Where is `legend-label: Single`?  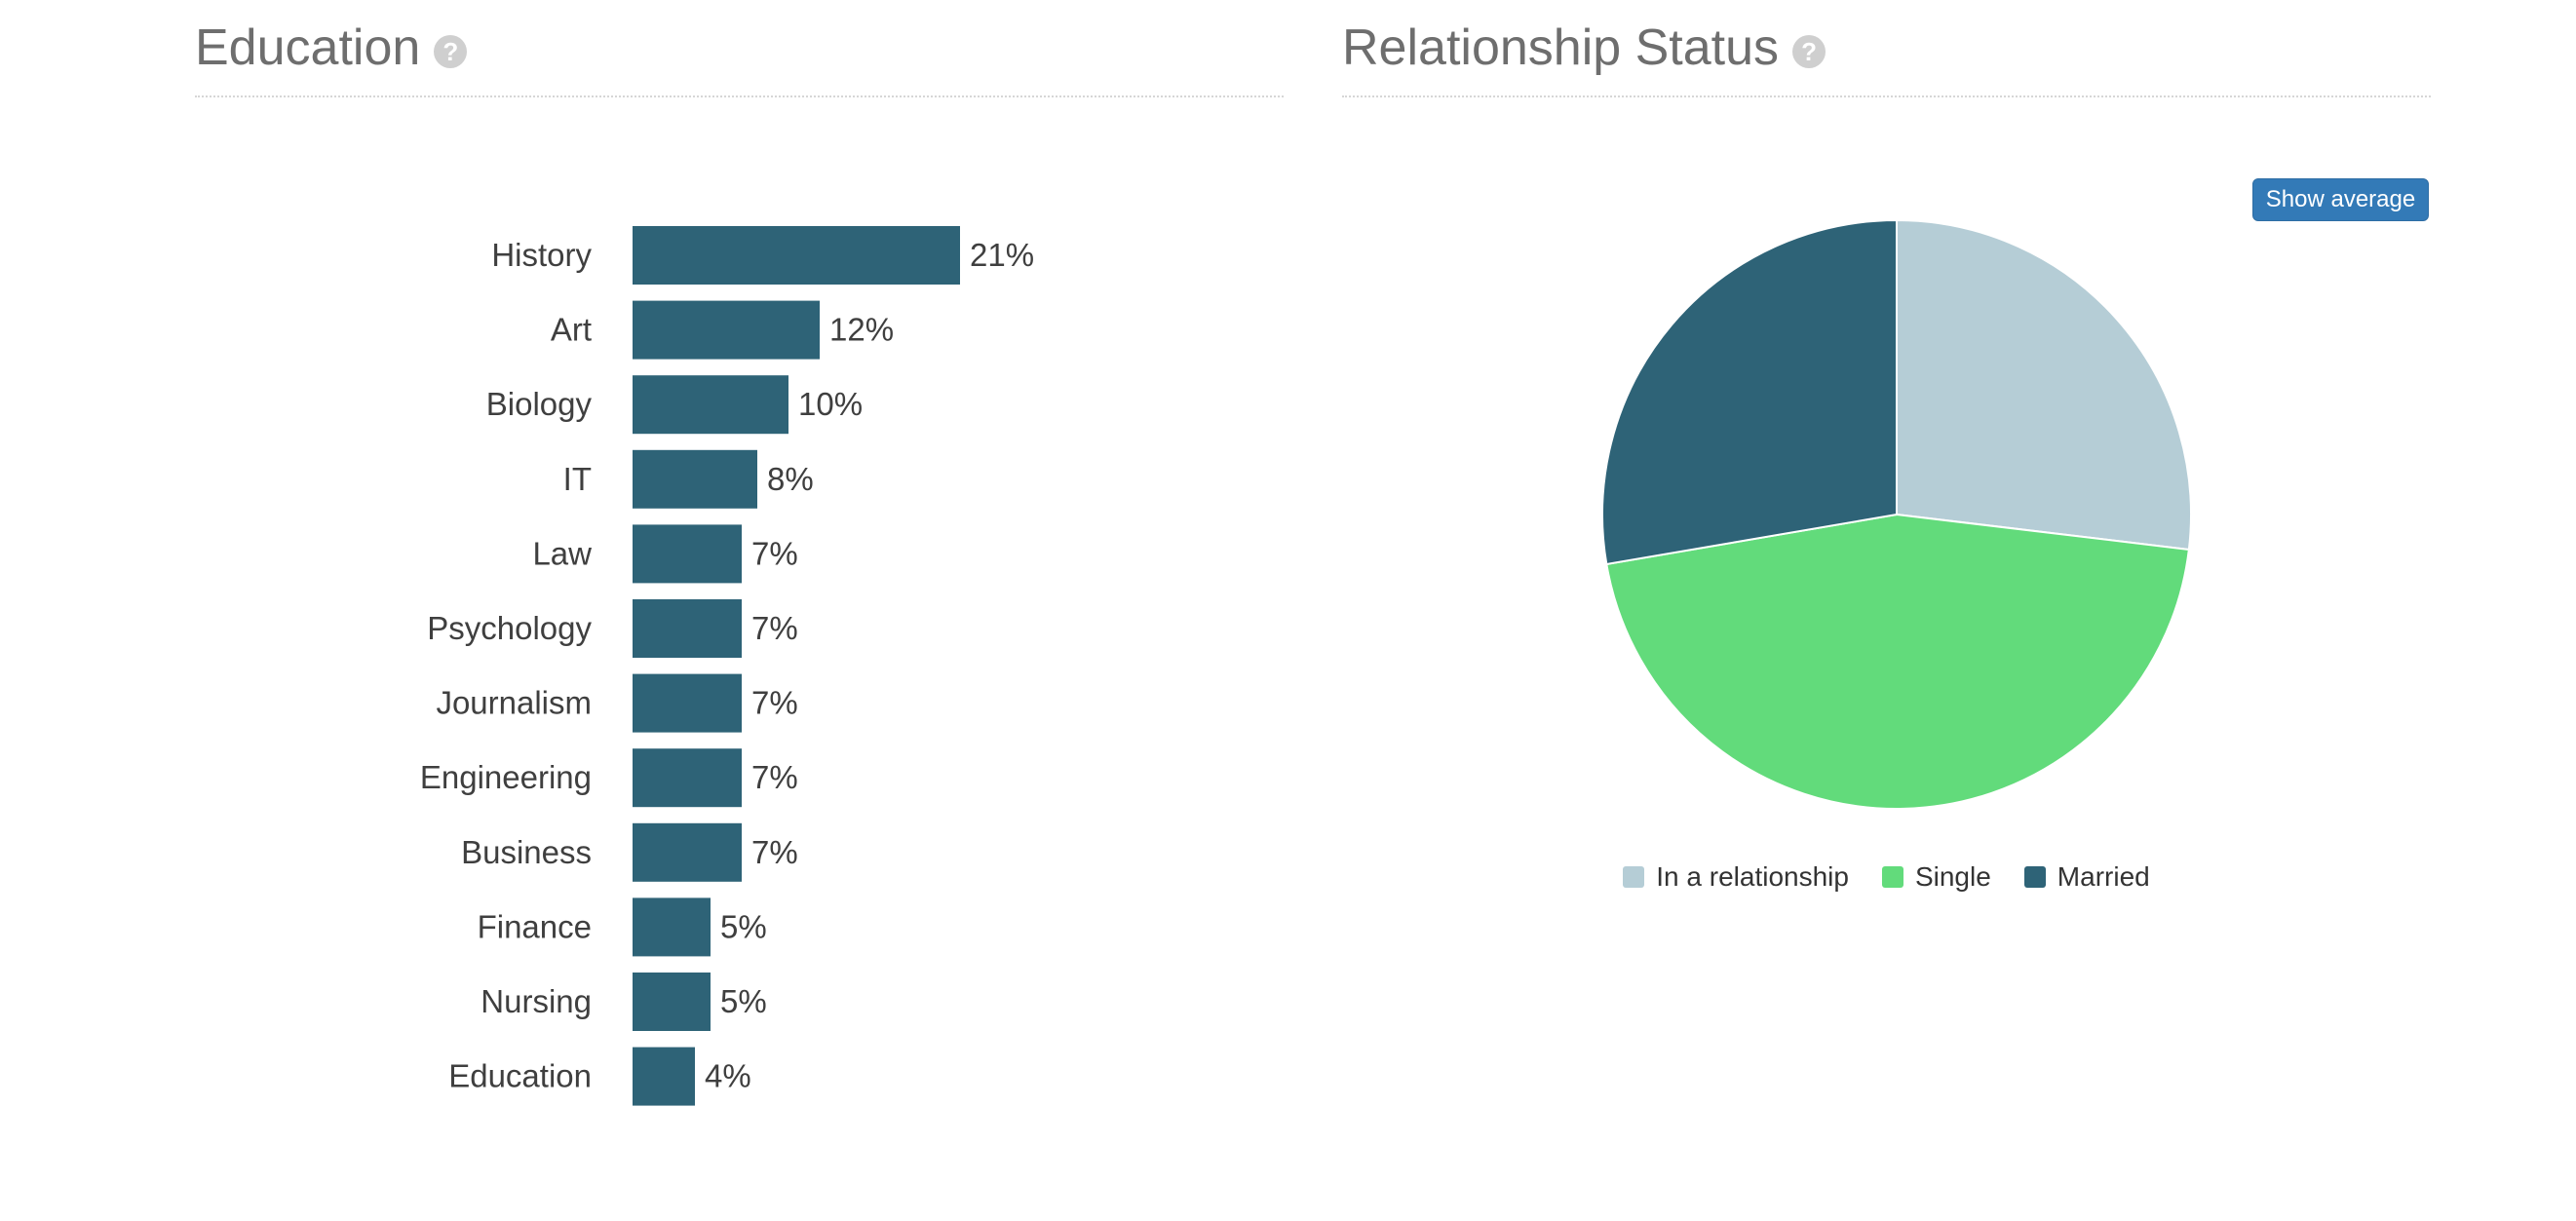
legend-label: Single is located at coordinates (1952, 876).